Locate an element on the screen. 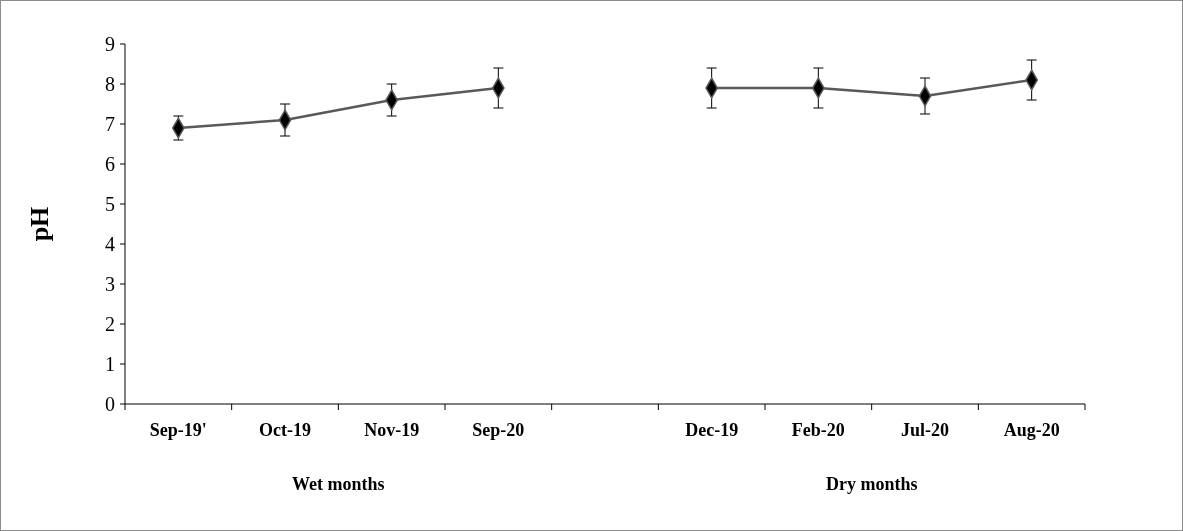  y-tick-label: 9 is located at coordinates (110, 44).